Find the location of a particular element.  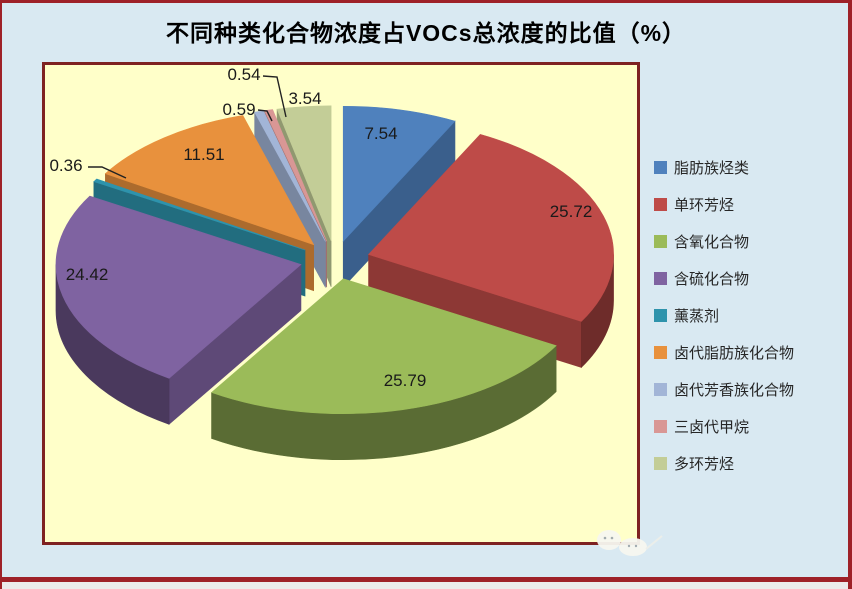

pie-slice-8-top-face is located at coordinates (304, 173).